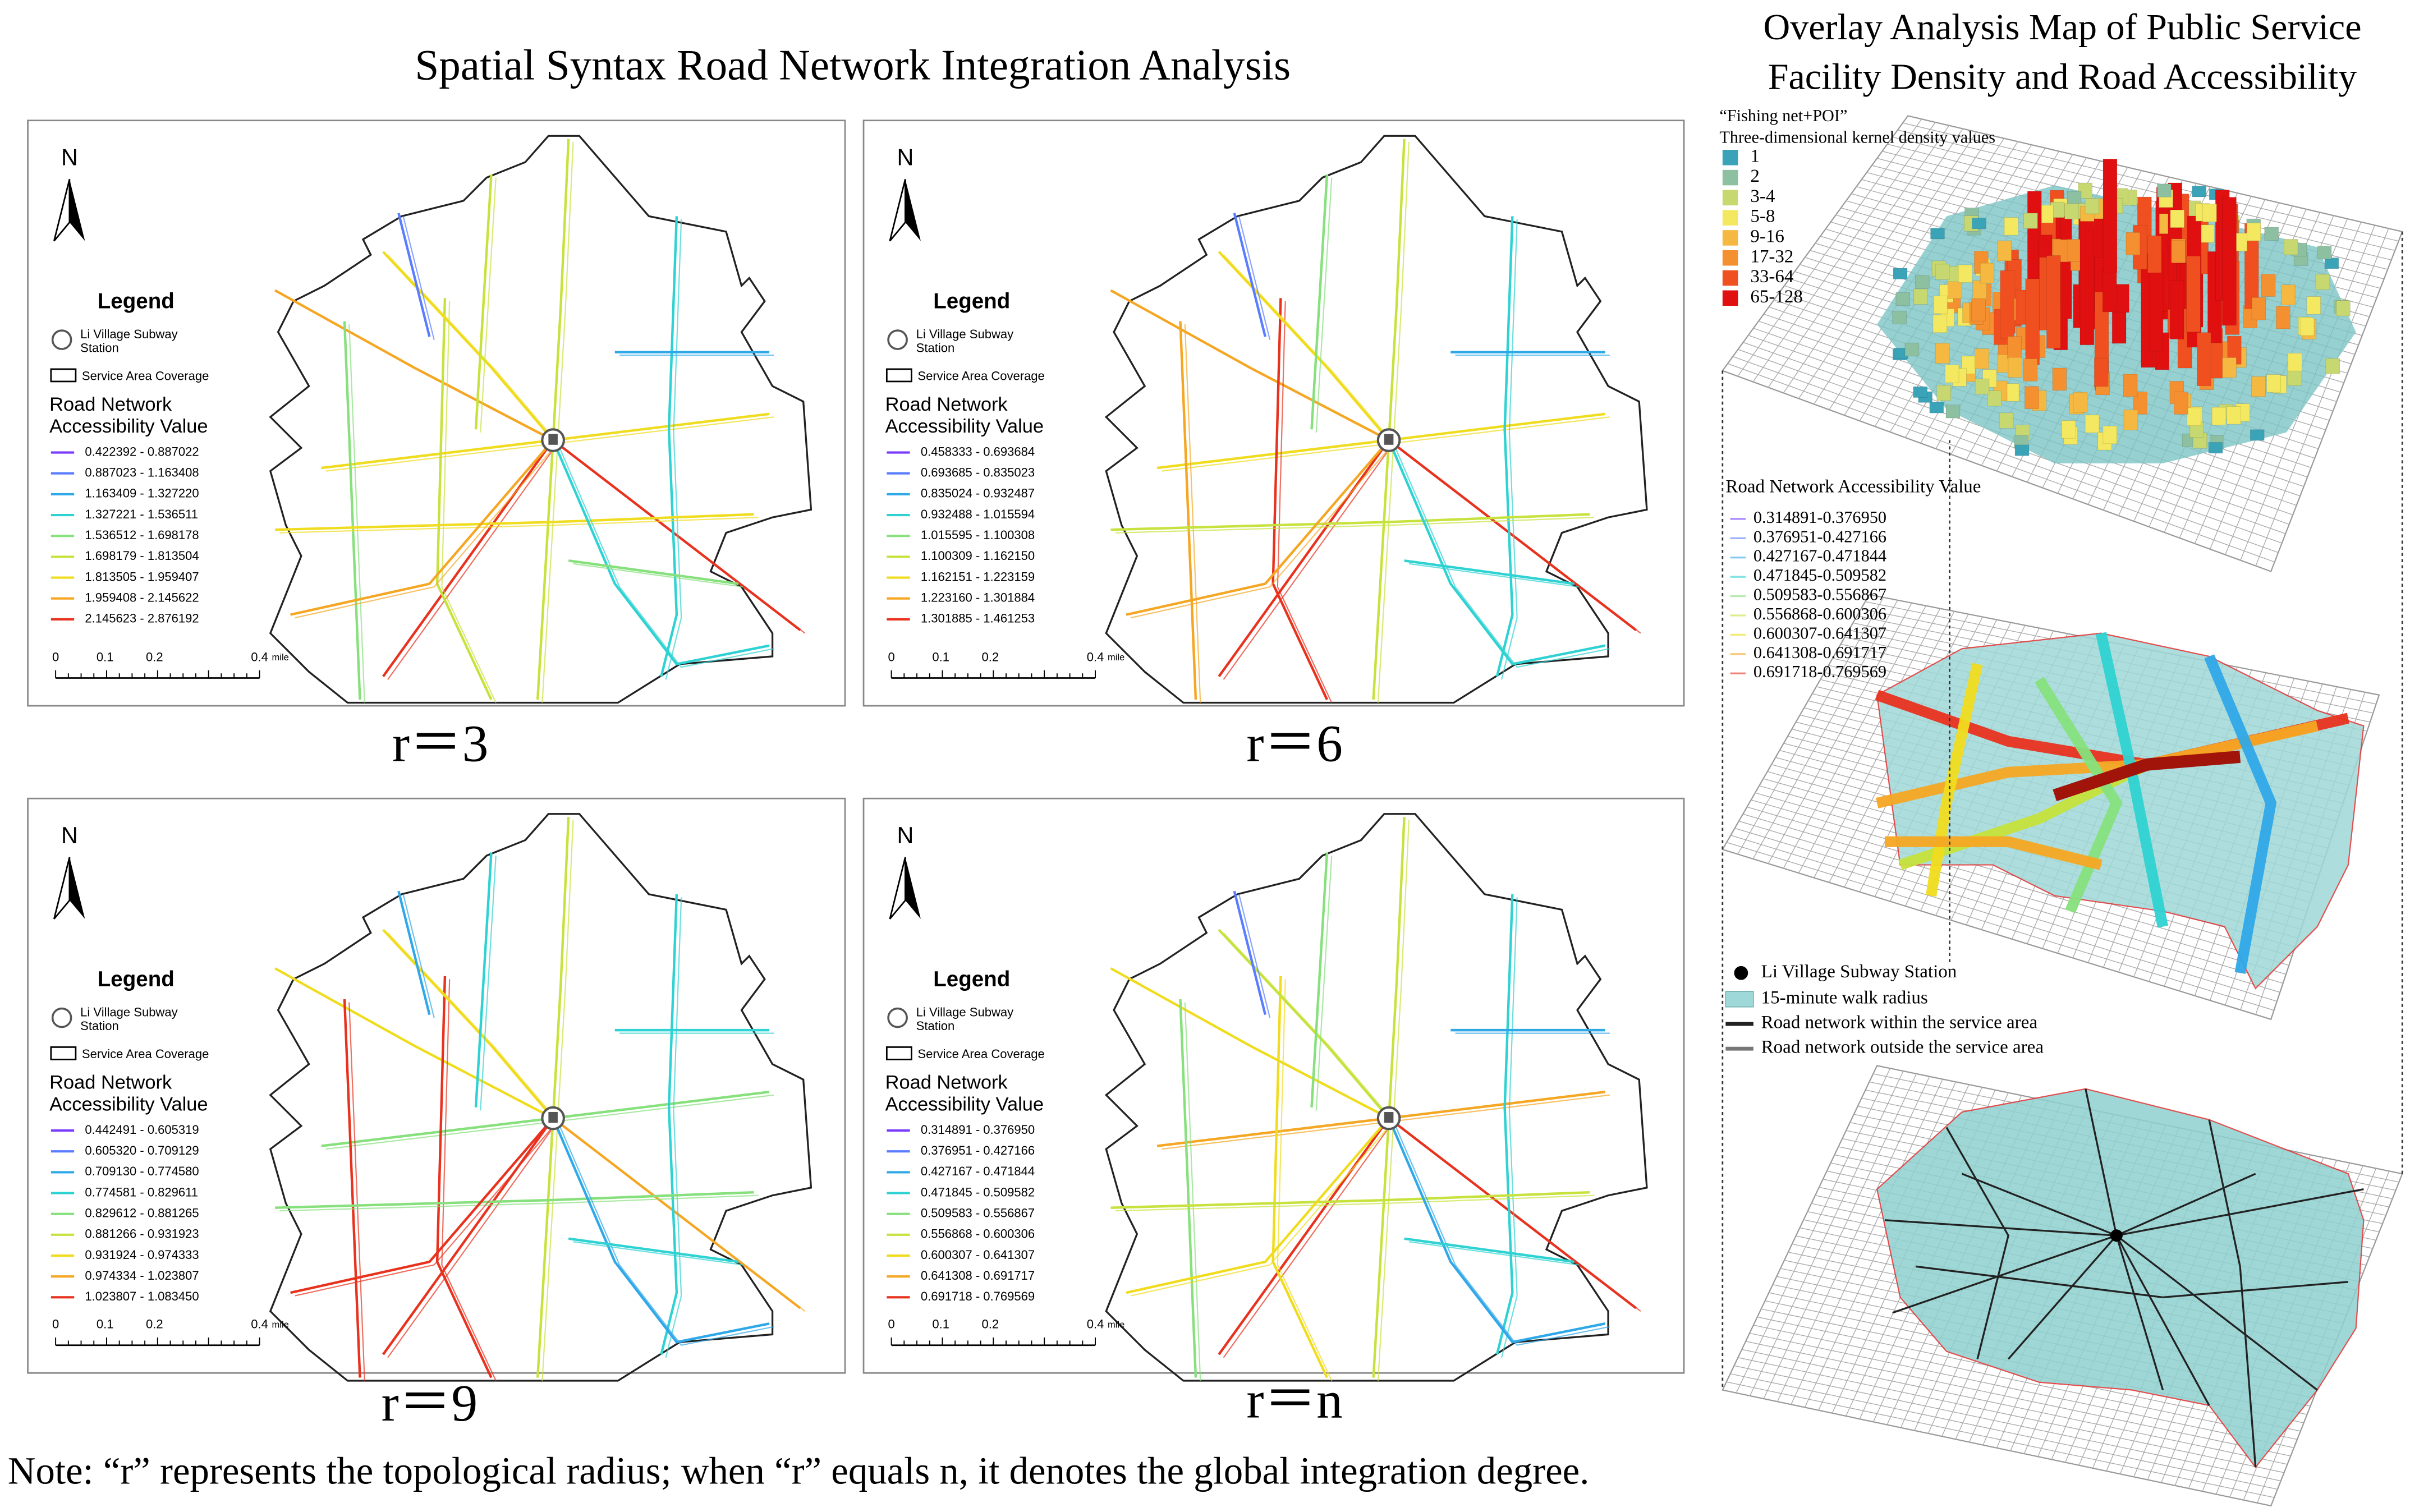 This screenshot has height=1512, width=2410. I want to click on panel-frame, so click(437, 1085).